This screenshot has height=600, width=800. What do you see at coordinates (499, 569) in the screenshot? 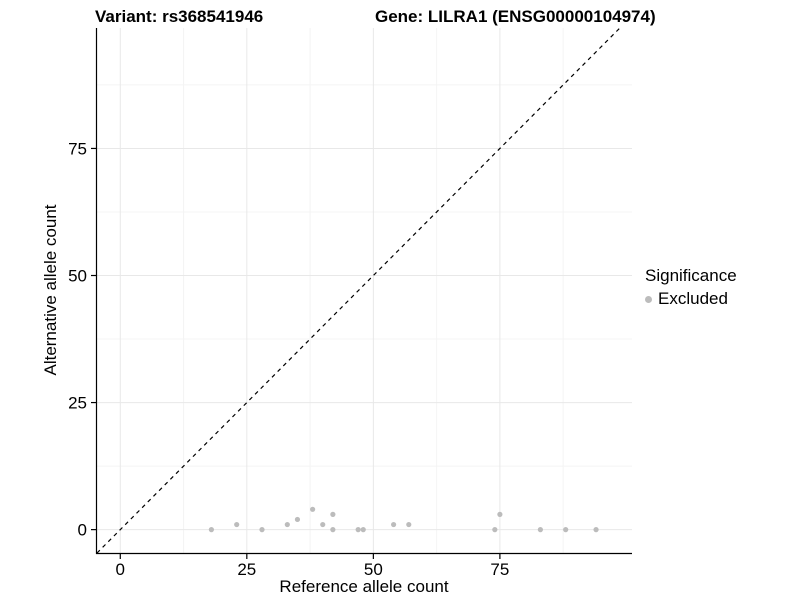
I see `x-tick-label: 75` at bounding box center [499, 569].